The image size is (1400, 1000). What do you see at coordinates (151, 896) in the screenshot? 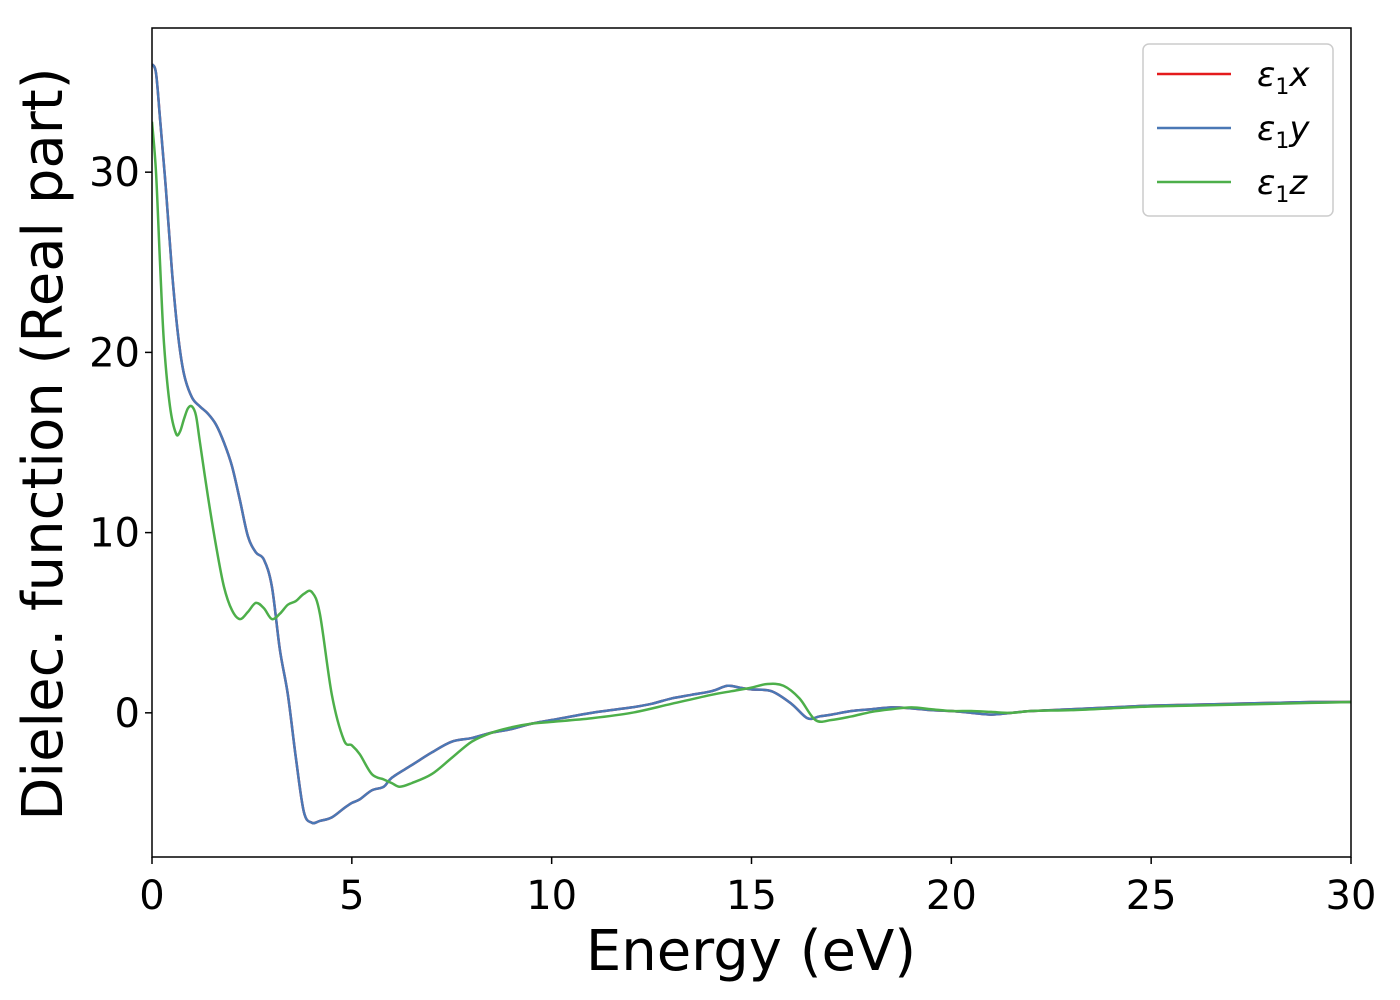
I see `x-tick-label: 0` at bounding box center [151, 896].